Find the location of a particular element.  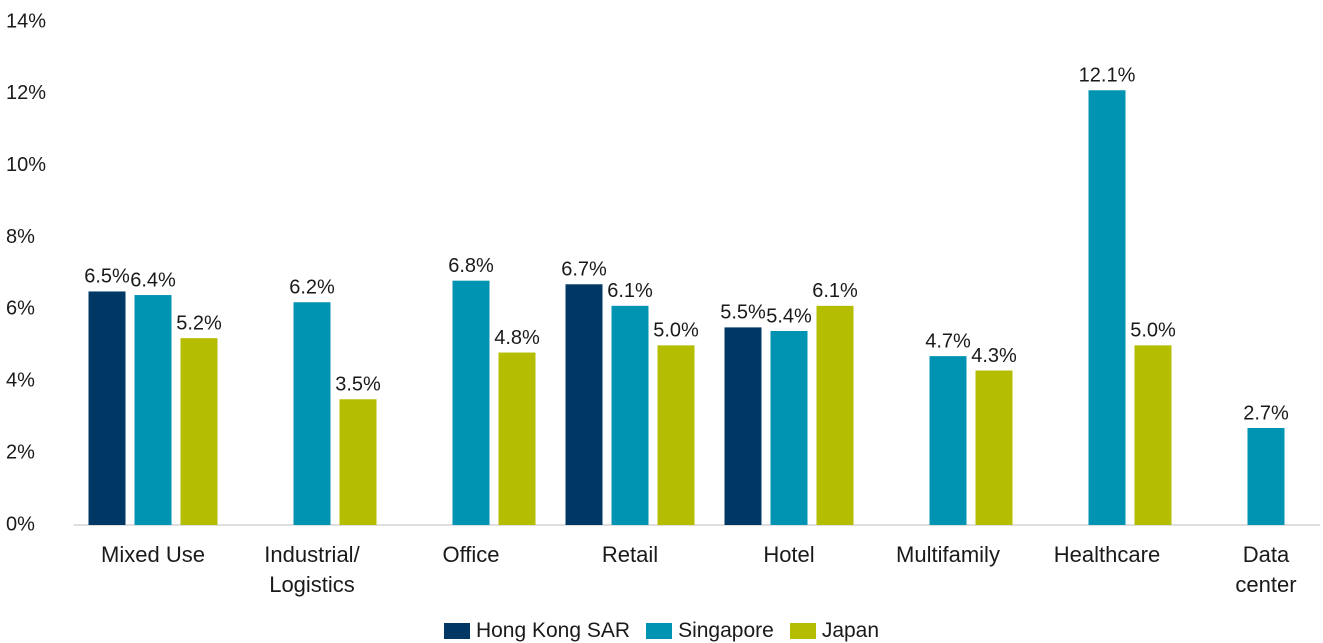

y-tick-label: 14% is located at coordinates (26, 21).